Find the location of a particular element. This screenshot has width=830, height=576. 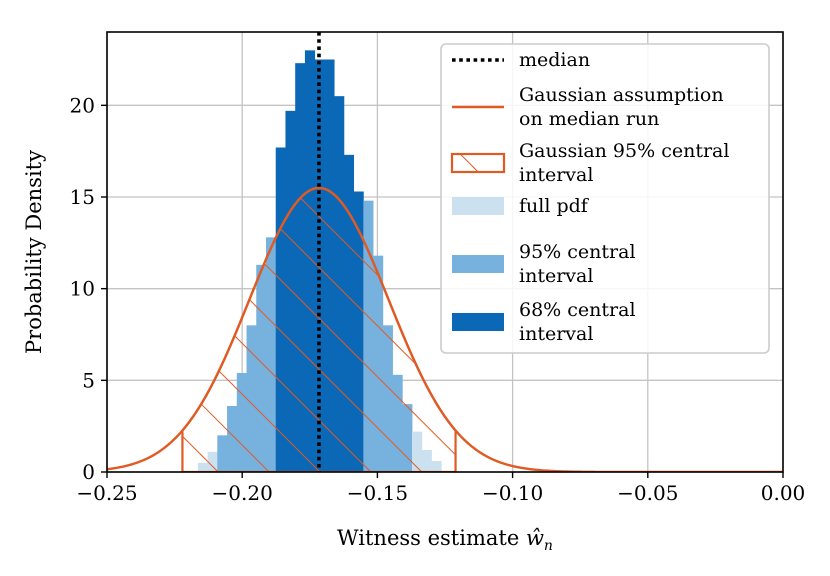

legend-label-median: median is located at coordinates (554, 60).